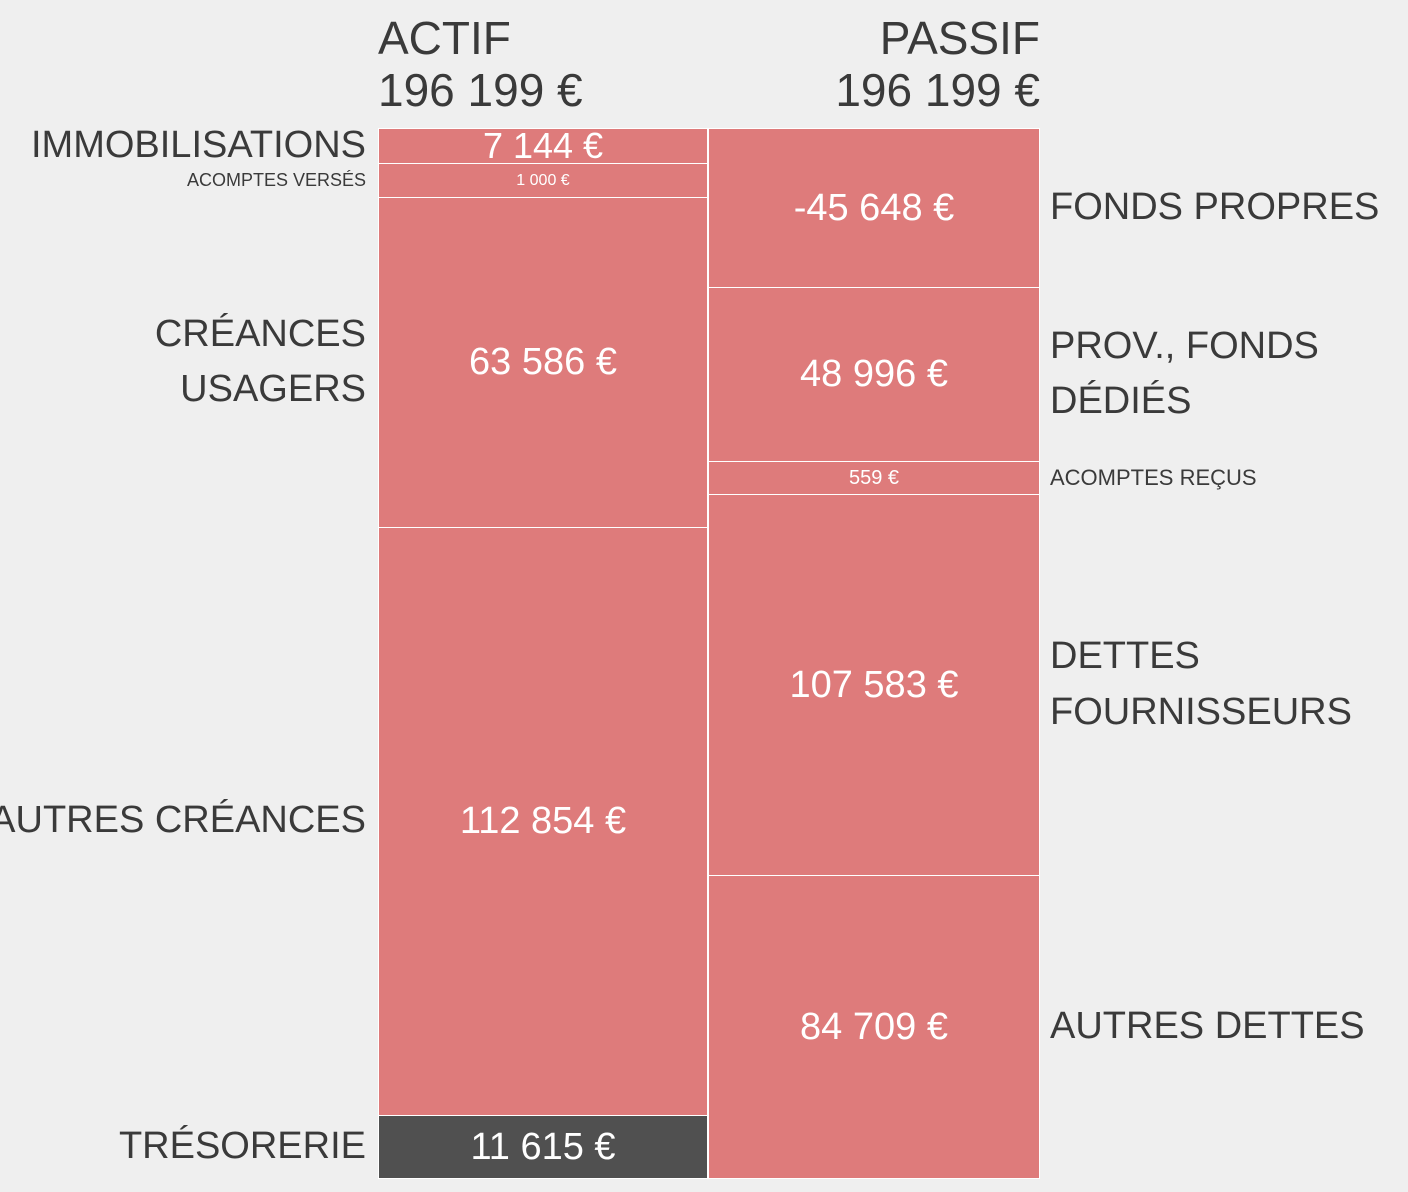 The height and width of the screenshot is (1192, 1408). I want to click on block-label: ACOMPTES REÇUS, so click(1153, 477).